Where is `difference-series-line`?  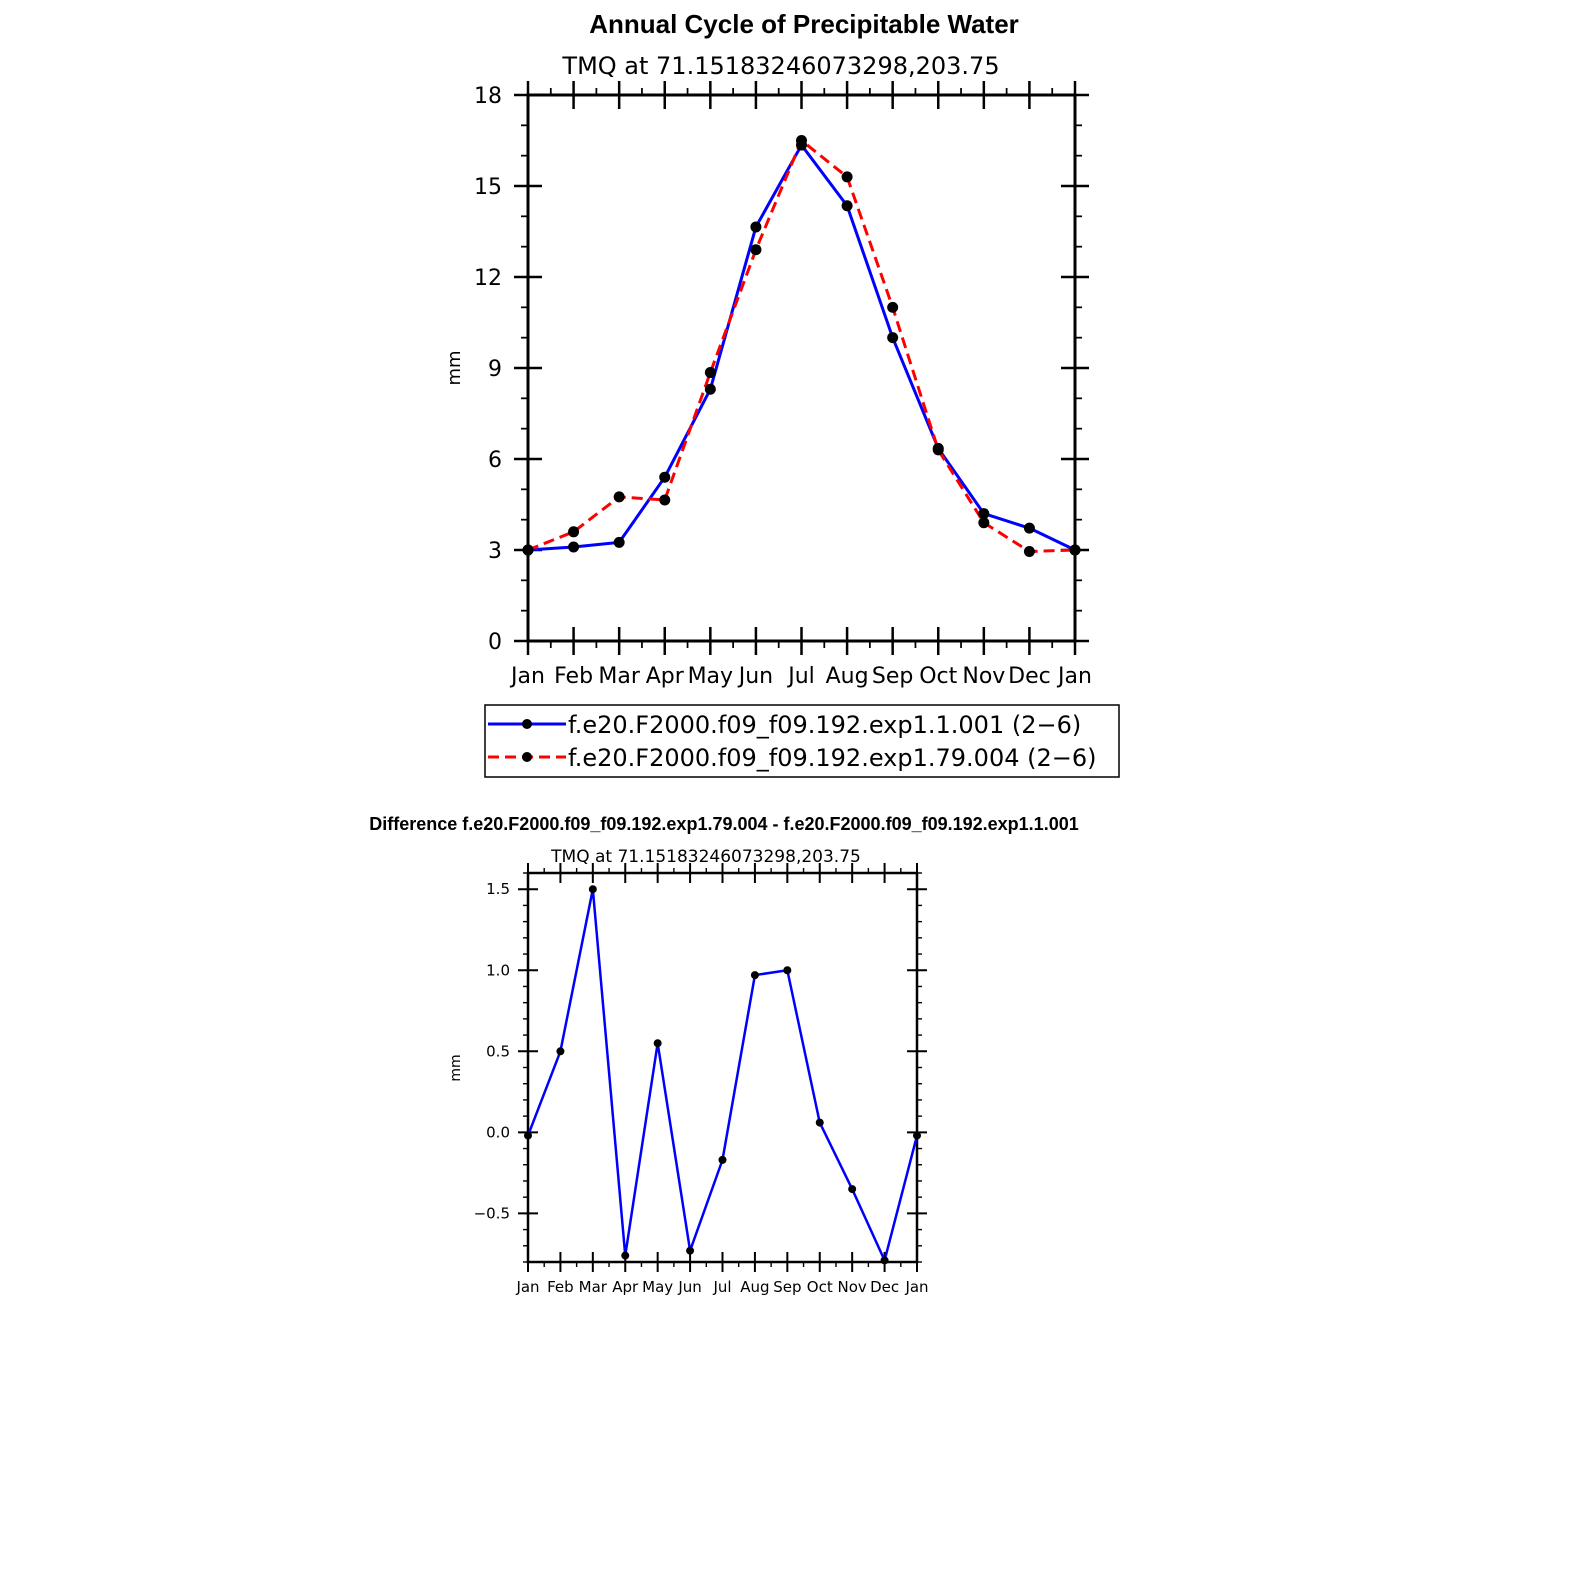 difference-series-line is located at coordinates (722, 1074).